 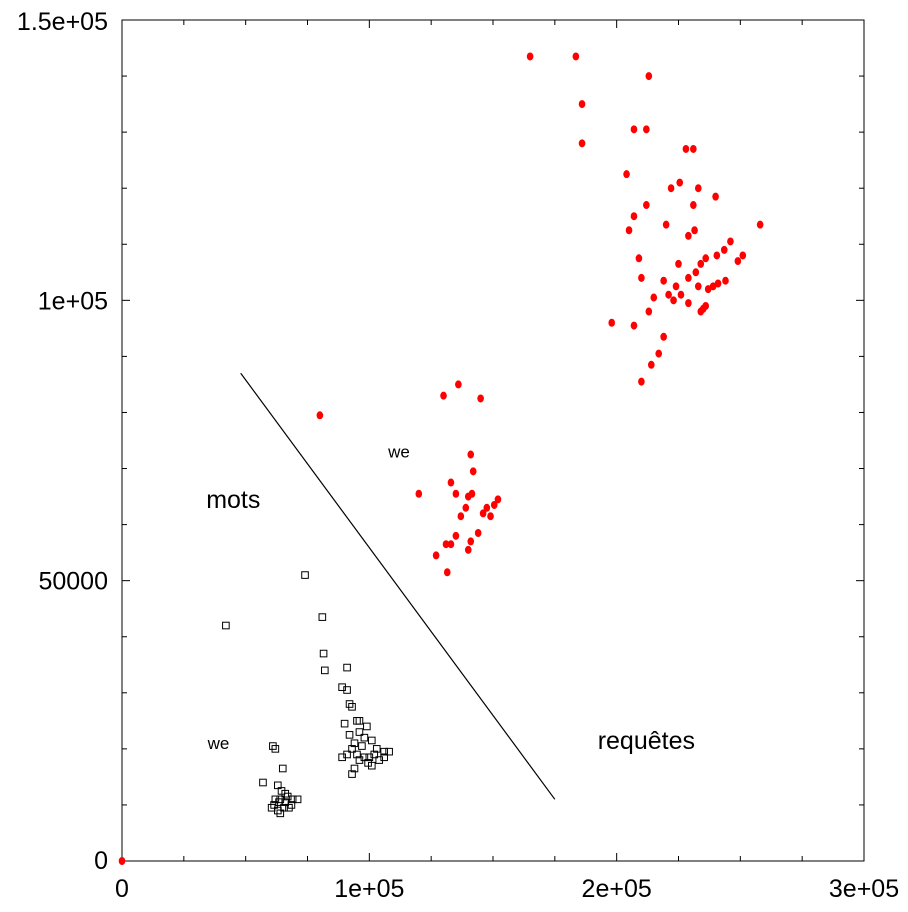 I want to click on annotation-label: we, so click(x=218, y=743).